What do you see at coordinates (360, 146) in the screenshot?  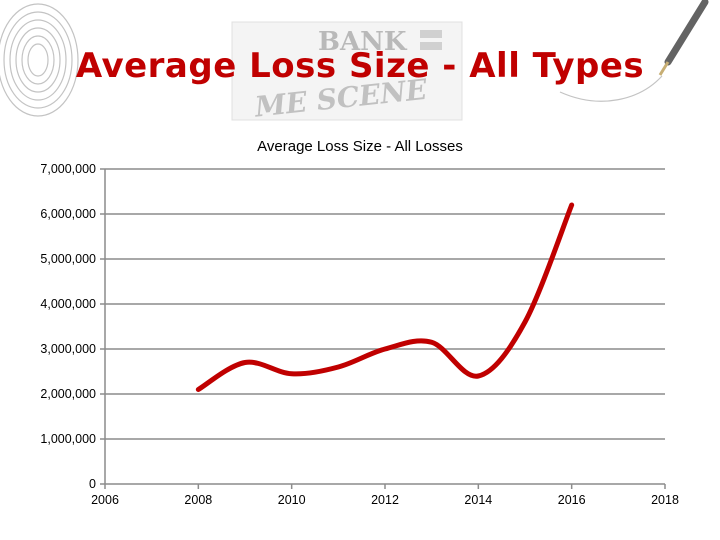 I see `chart-title: Average Loss Size - All Losses` at bounding box center [360, 146].